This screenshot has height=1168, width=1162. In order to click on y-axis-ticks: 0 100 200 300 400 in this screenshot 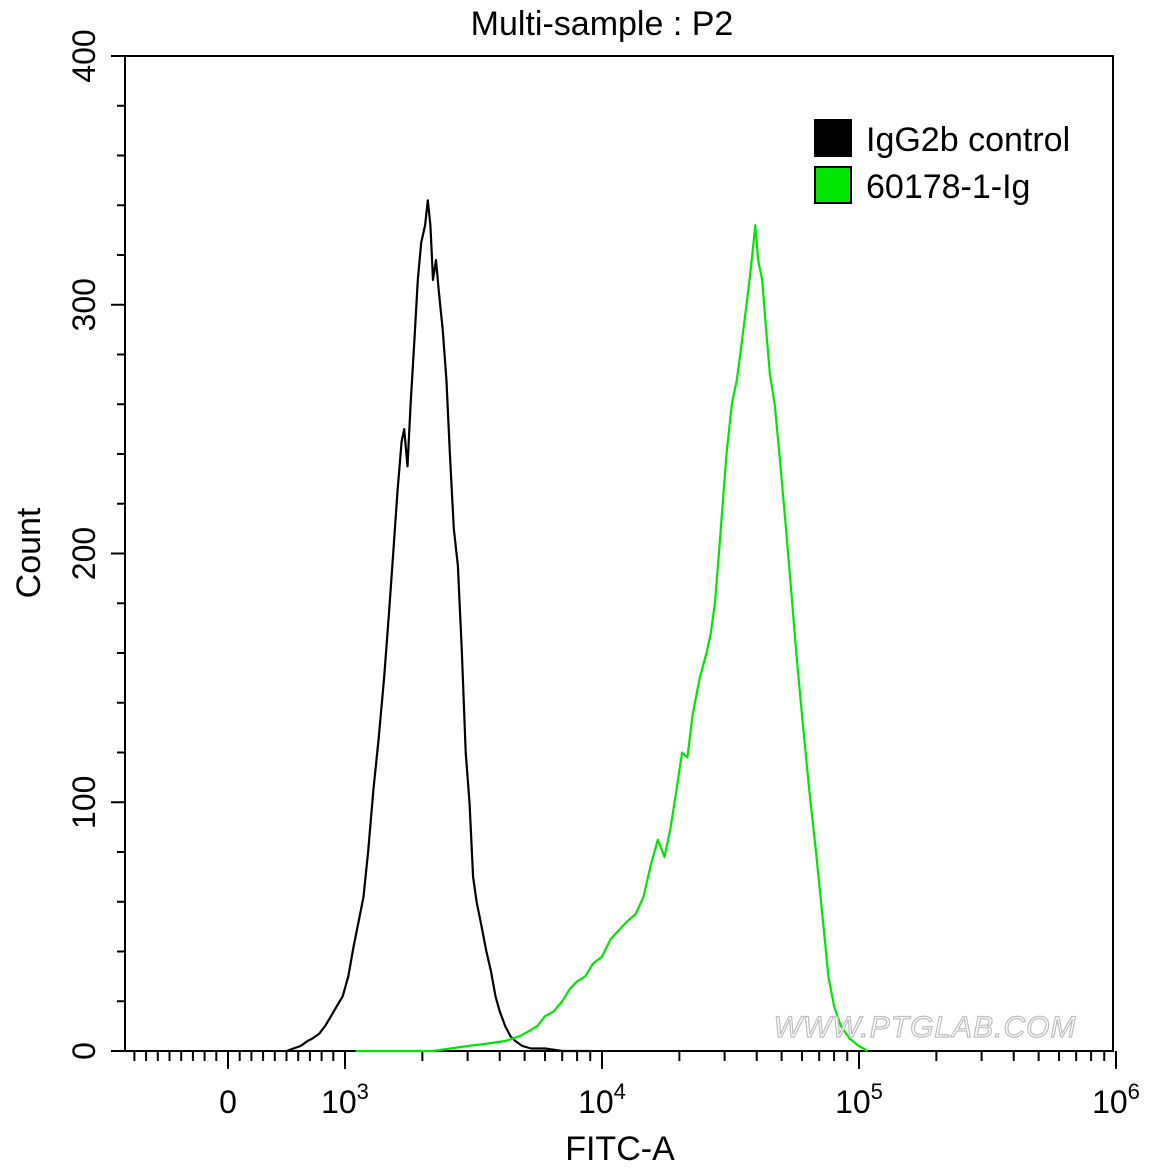, I will do `click(95, 544)`.